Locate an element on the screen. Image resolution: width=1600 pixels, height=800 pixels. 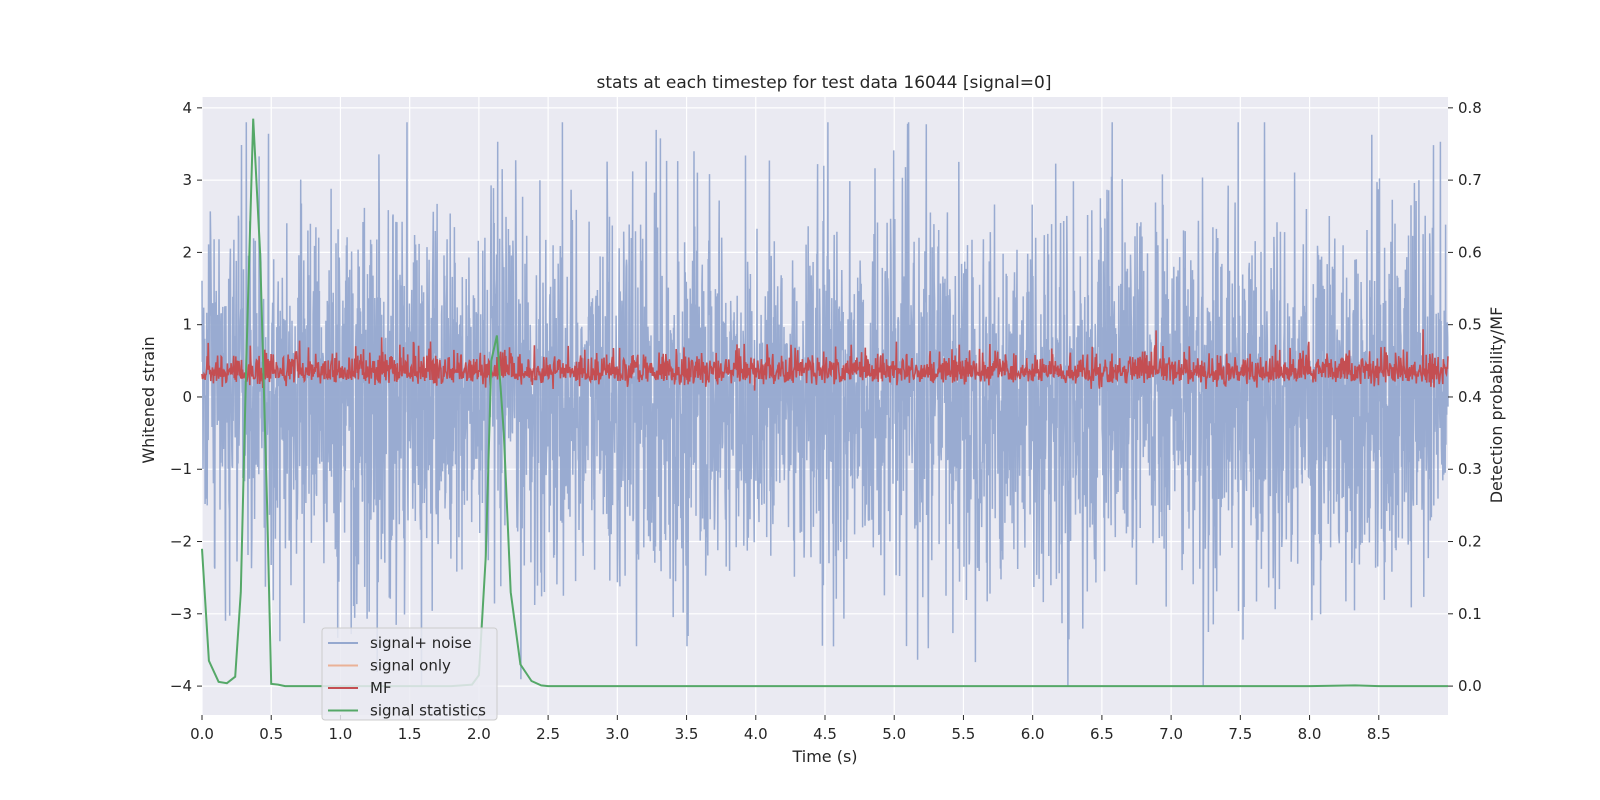
x-tick-label: 4.0 is located at coordinates (756, 734).